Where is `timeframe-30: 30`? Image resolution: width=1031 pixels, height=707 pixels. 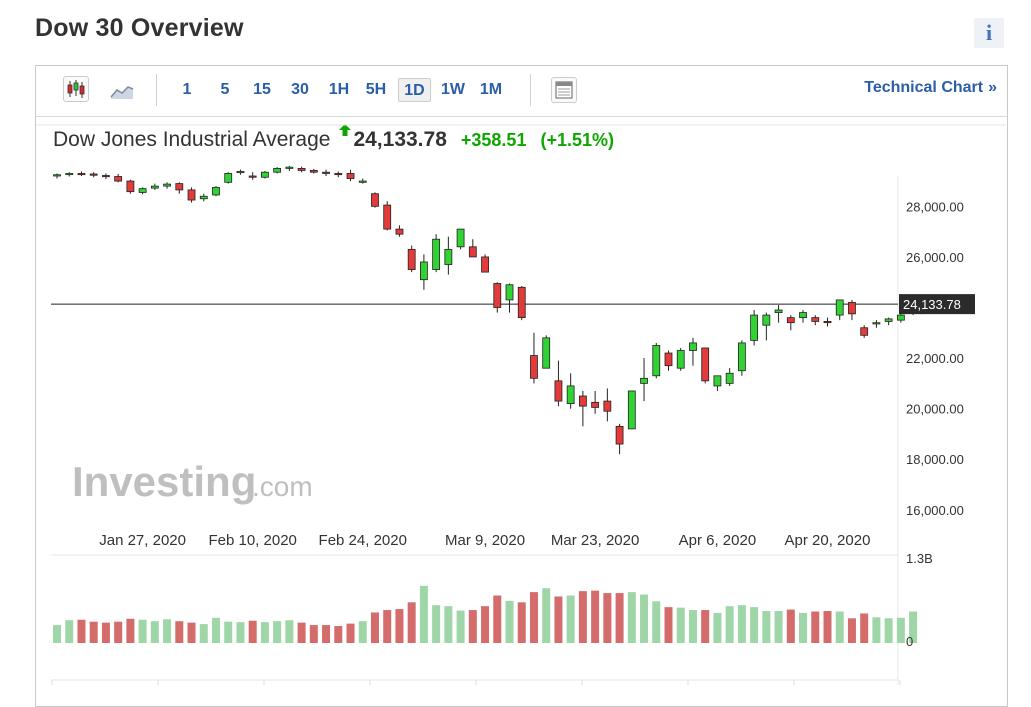 timeframe-30: 30 is located at coordinates (300, 89).